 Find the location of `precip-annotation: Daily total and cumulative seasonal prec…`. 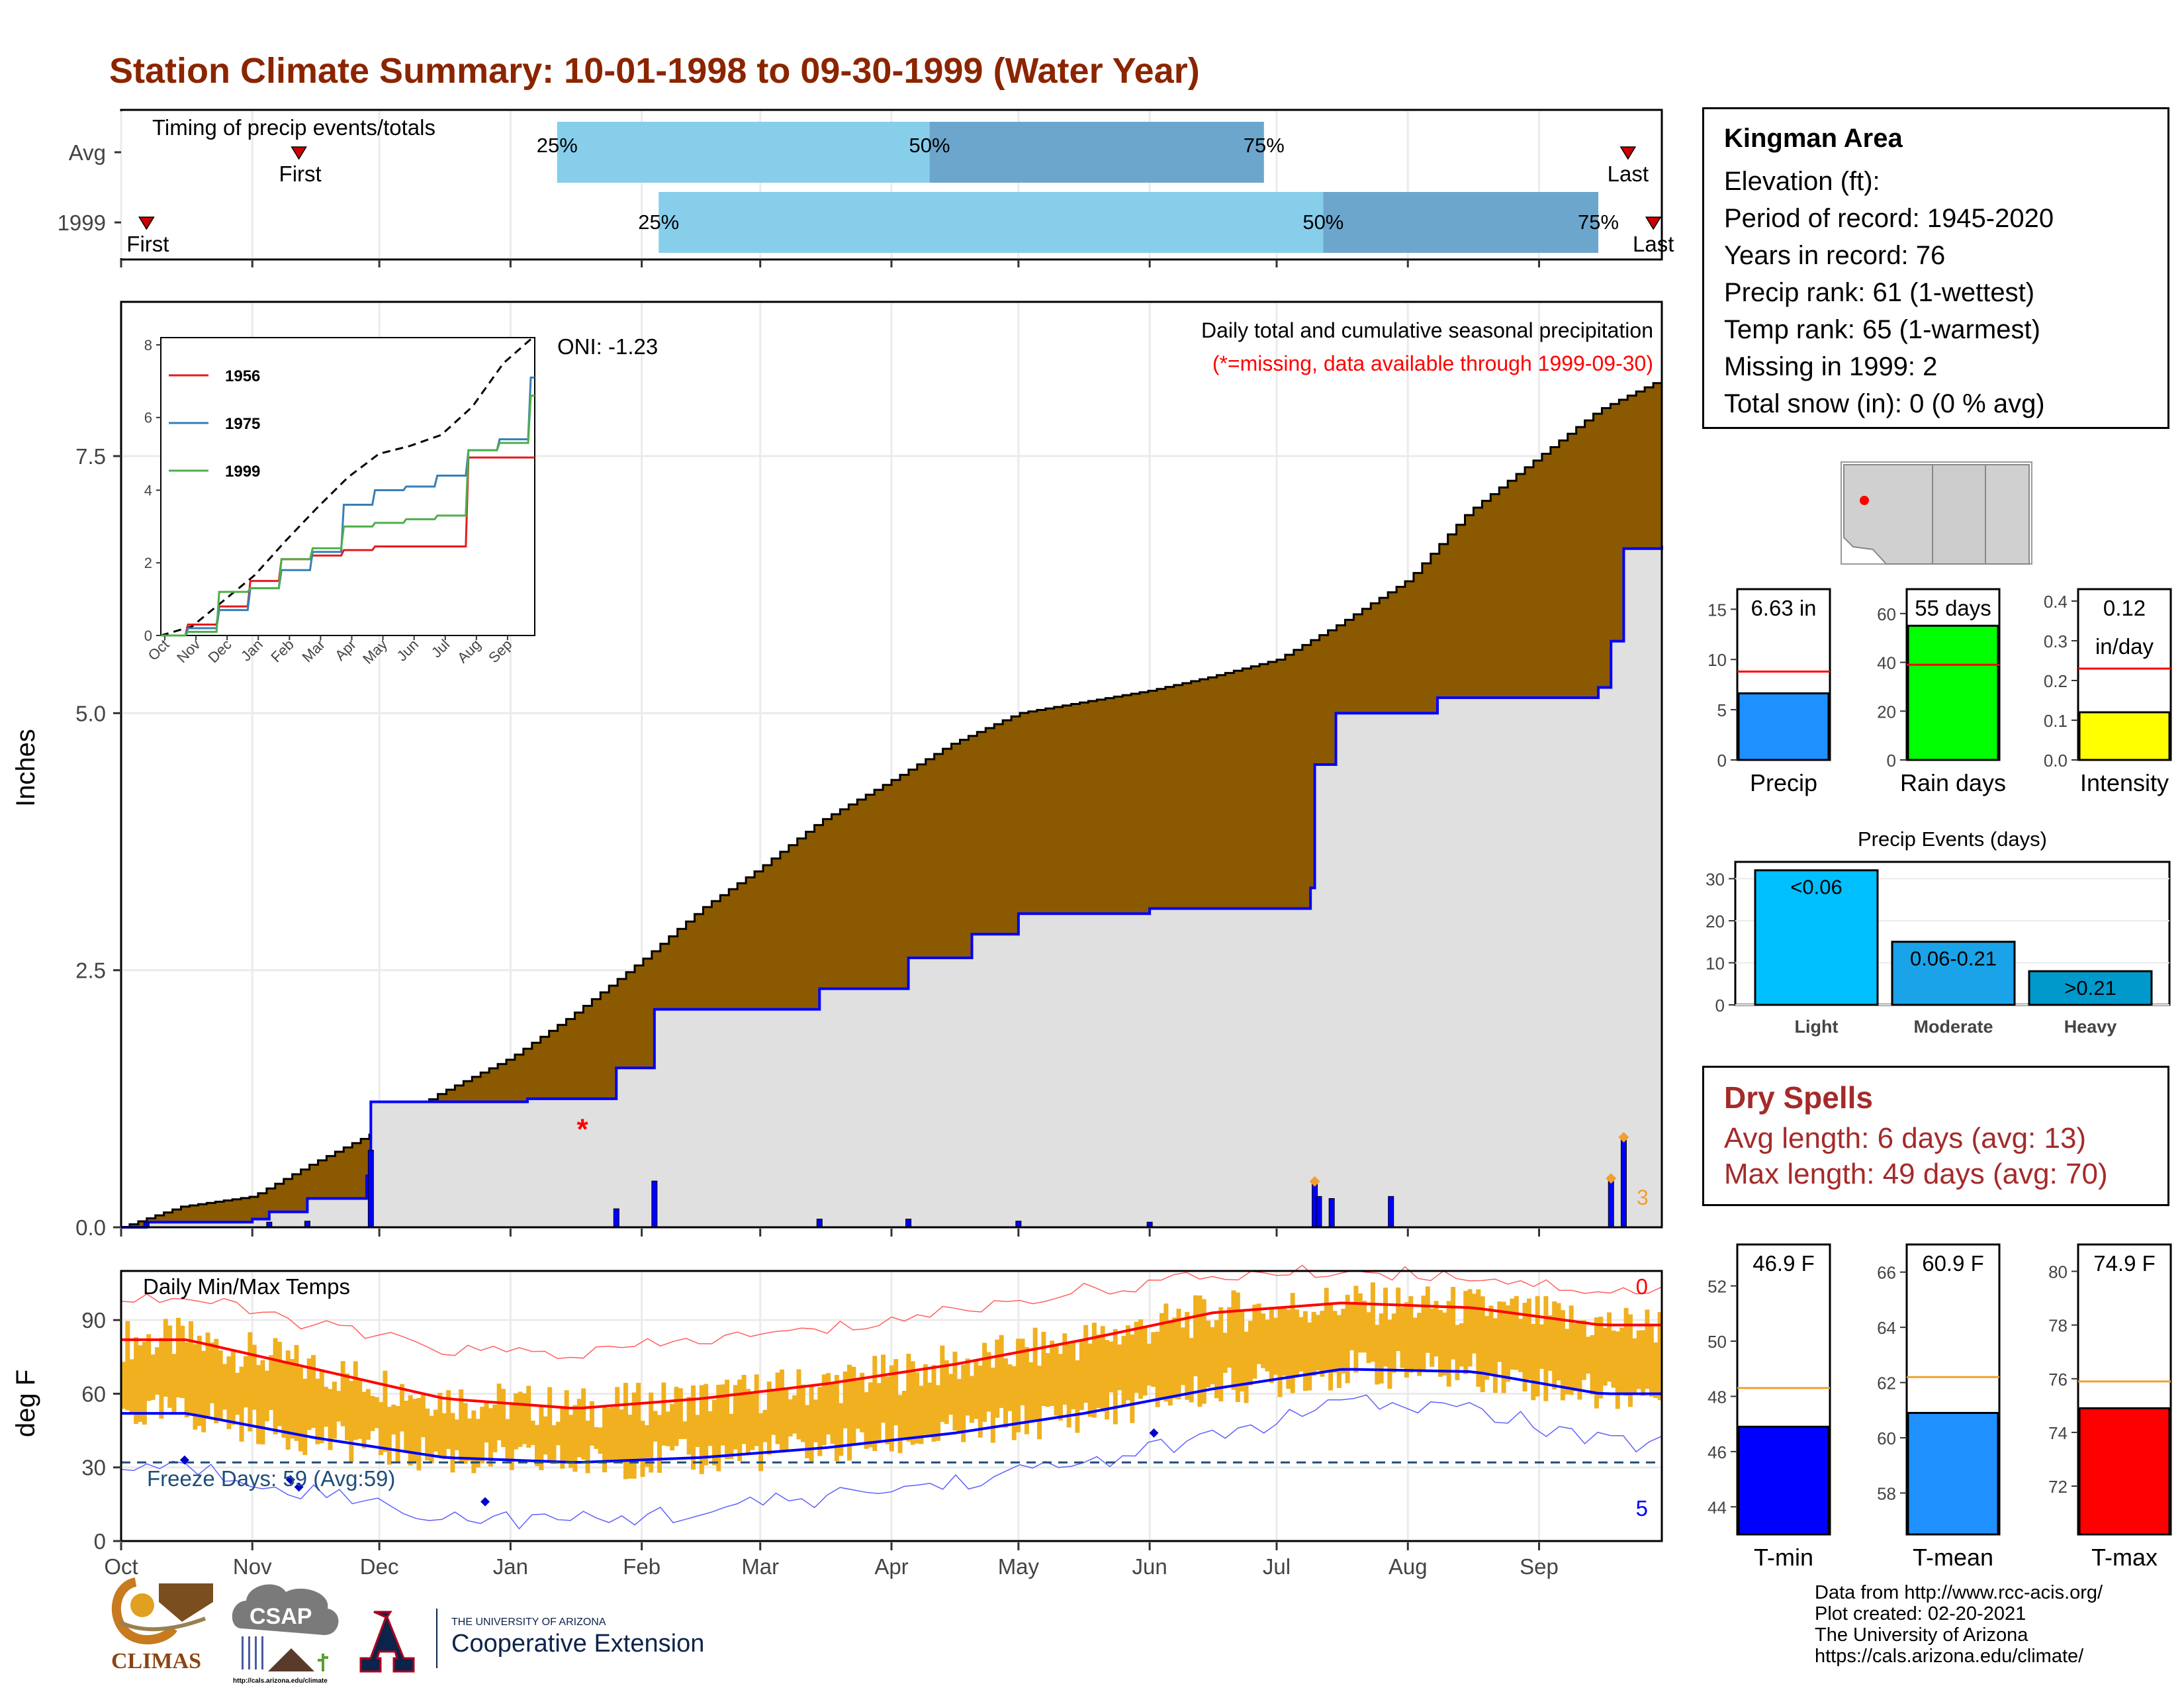

precip-annotation: Daily total and cumulative seasonal prec… is located at coordinates (1427, 330).